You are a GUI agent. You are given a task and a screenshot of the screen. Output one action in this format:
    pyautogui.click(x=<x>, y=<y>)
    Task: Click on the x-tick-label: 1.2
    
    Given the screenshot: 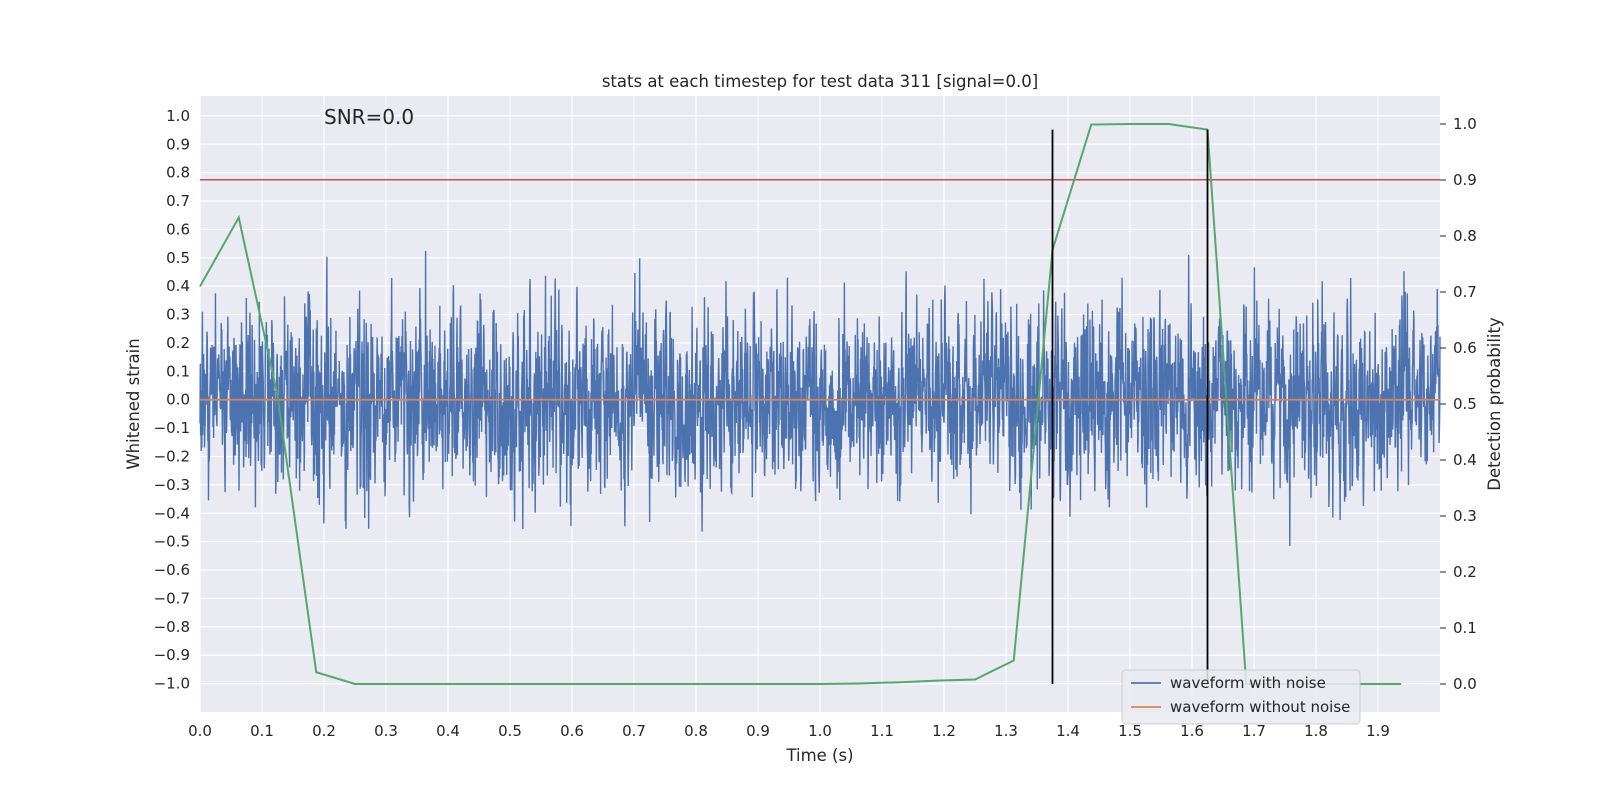 What is the action you would take?
    pyautogui.click(x=944, y=731)
    